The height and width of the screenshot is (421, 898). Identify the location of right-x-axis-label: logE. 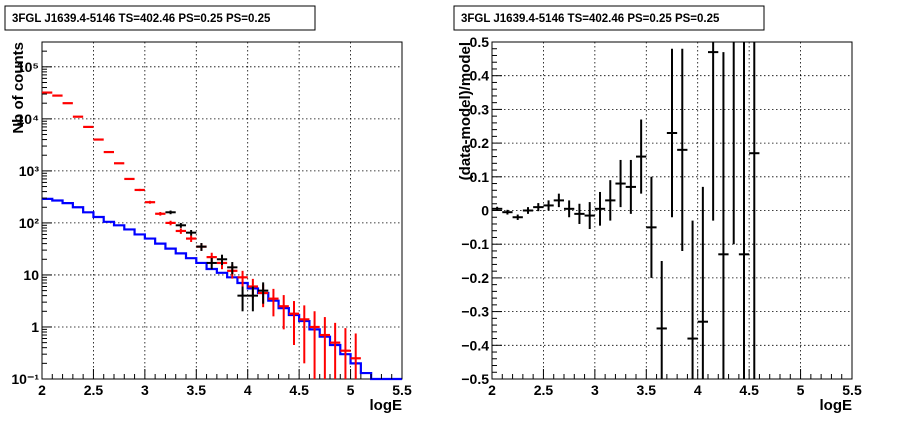
(836, 405).